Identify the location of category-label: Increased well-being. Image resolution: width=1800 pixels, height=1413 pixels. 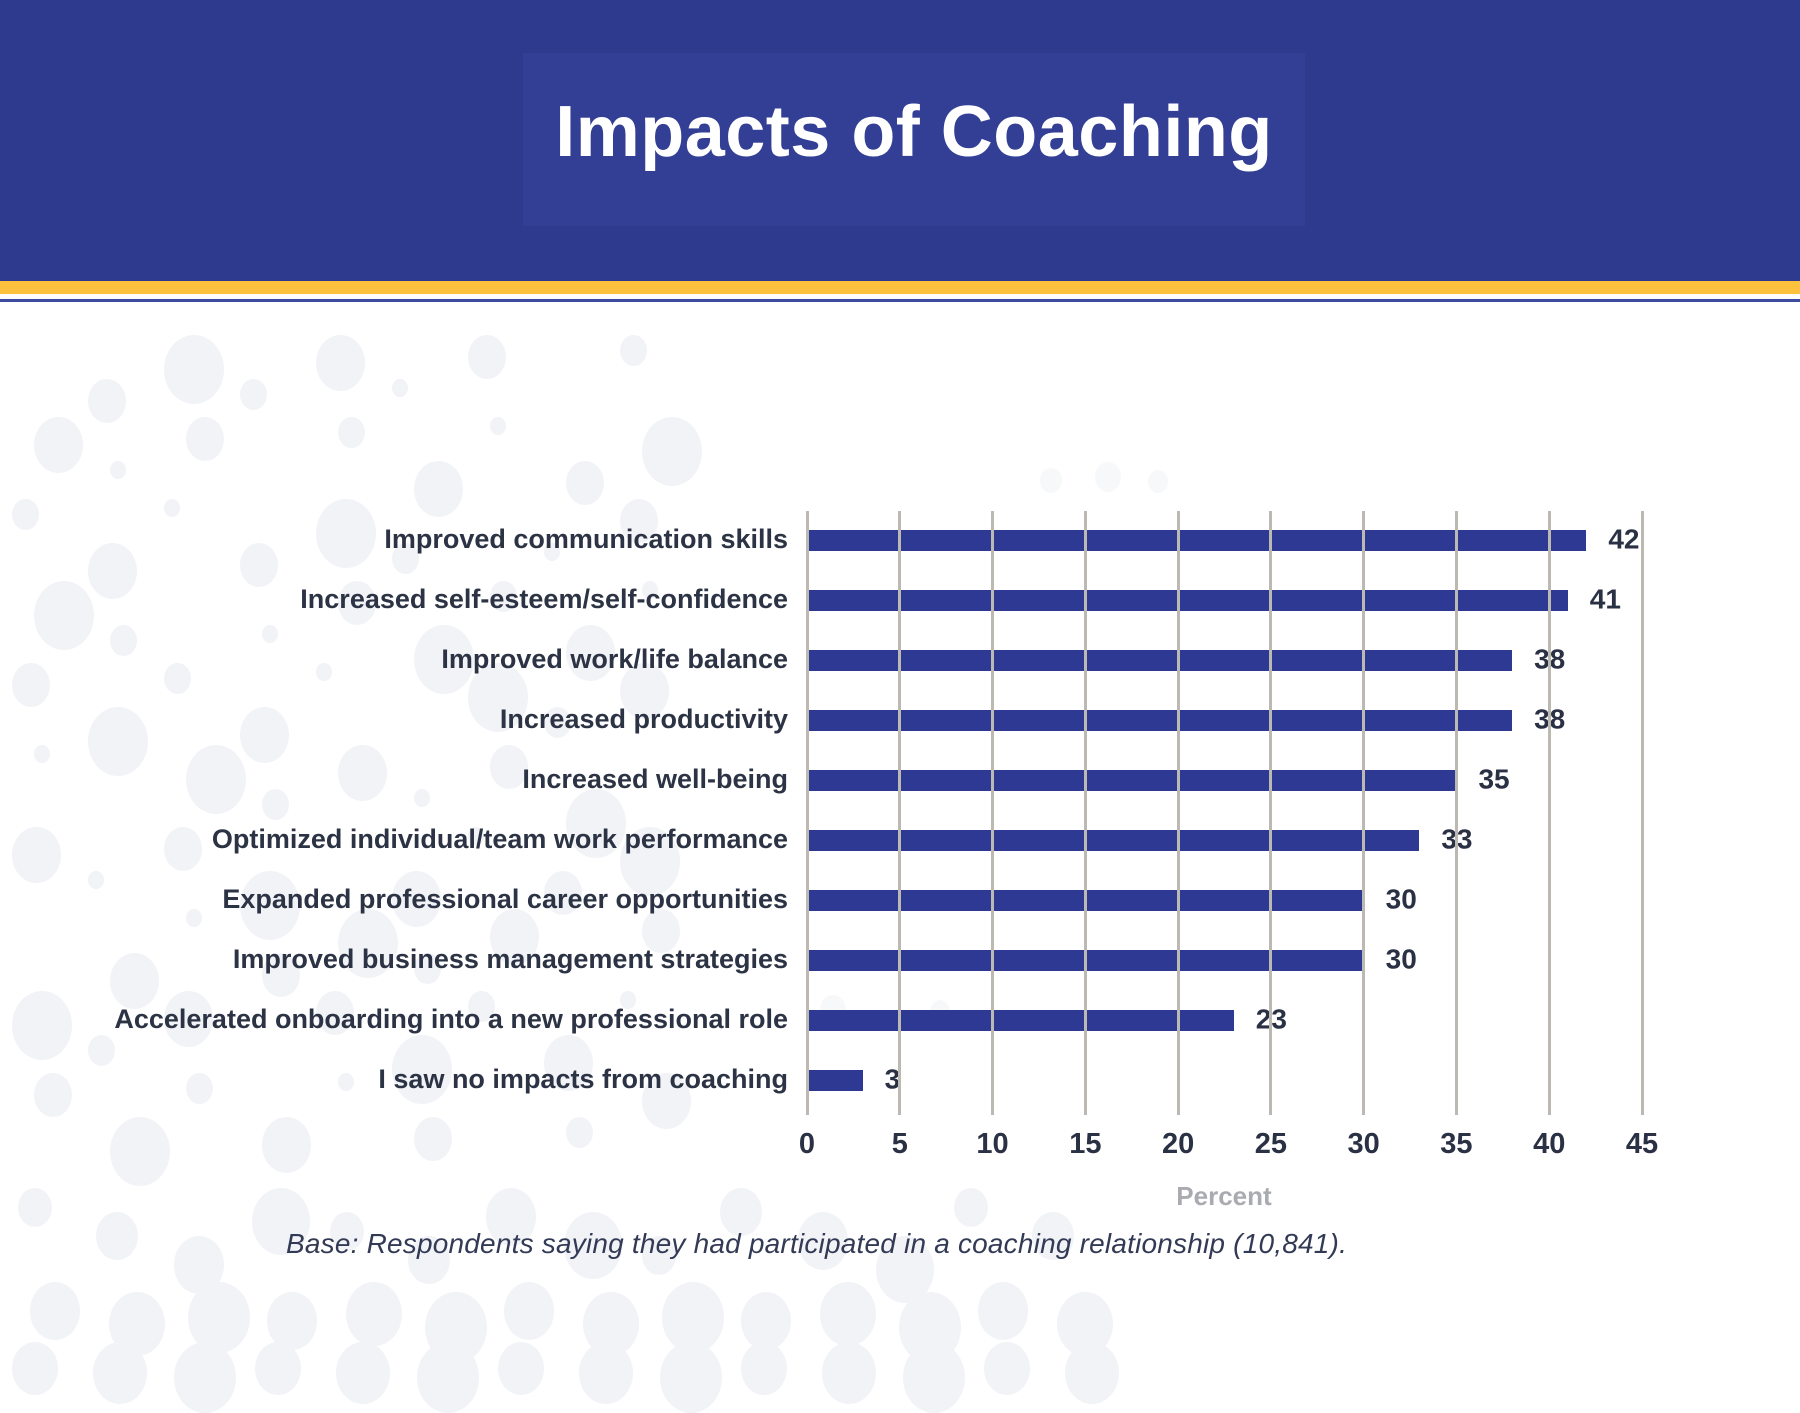
(655, 779).